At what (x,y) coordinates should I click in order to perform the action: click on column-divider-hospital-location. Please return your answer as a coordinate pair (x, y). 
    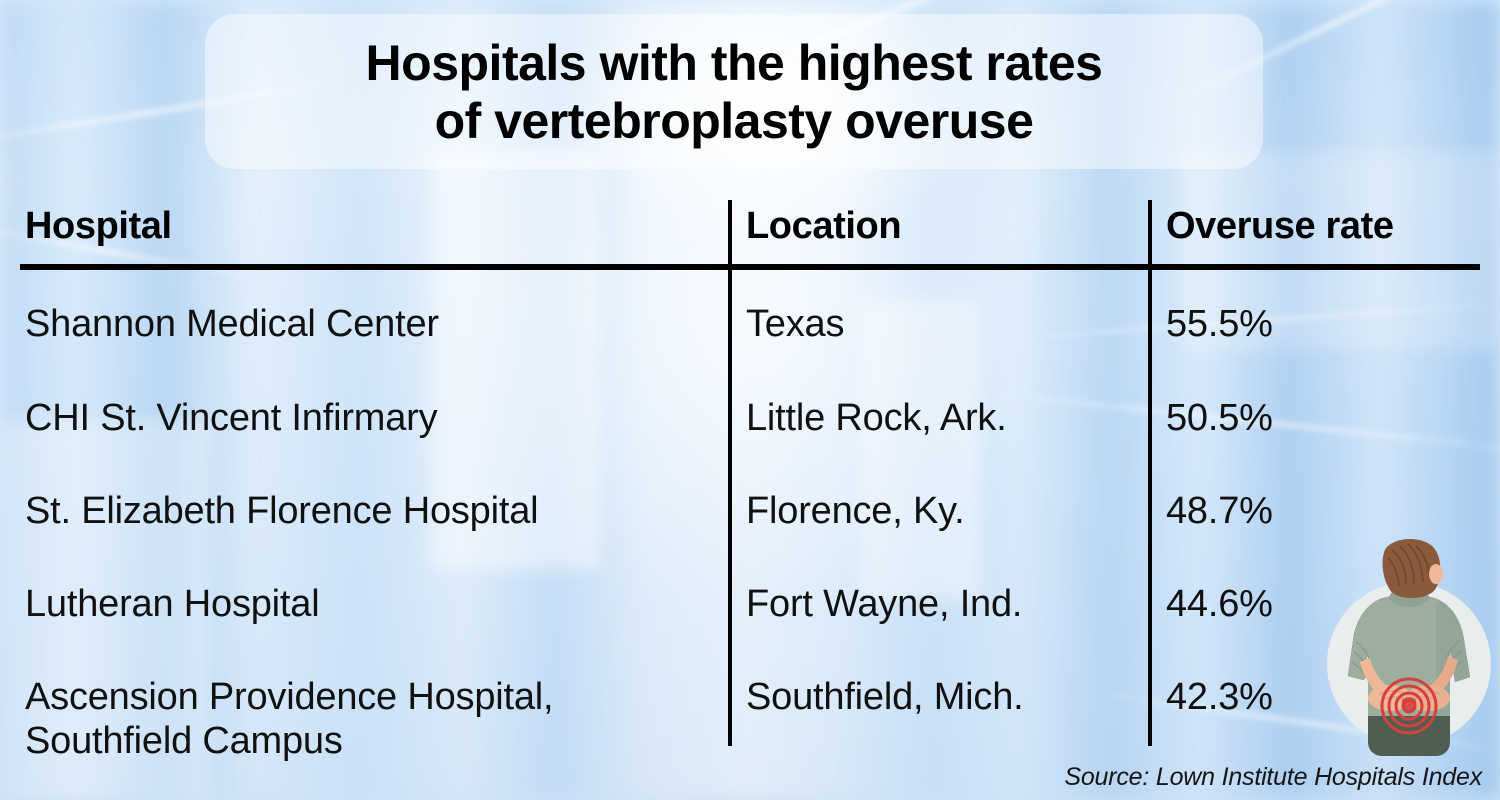
    Looking at the image, I should click on (730, 473).